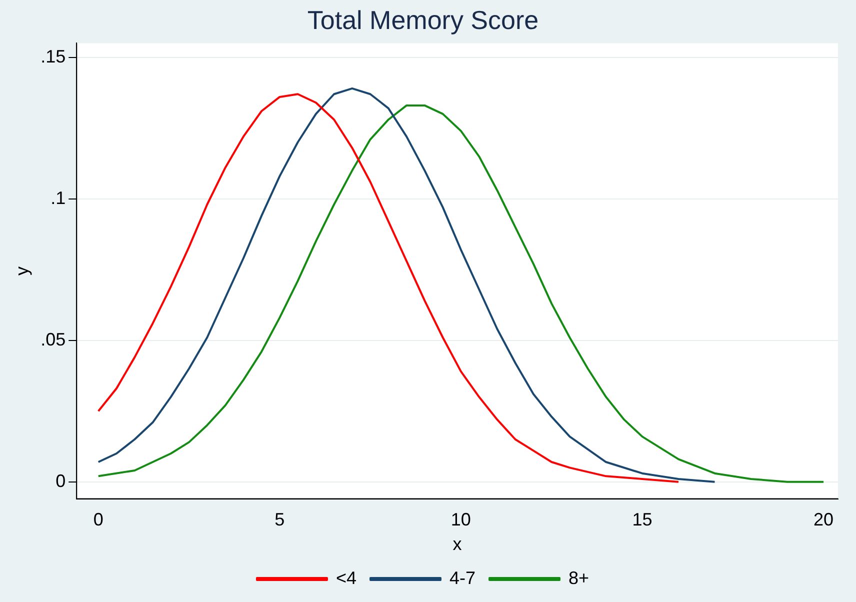  What do you see at coordinates (346, 578) in the screenshot?
I see `legend-label: <4` at bounding box center [346, 578].